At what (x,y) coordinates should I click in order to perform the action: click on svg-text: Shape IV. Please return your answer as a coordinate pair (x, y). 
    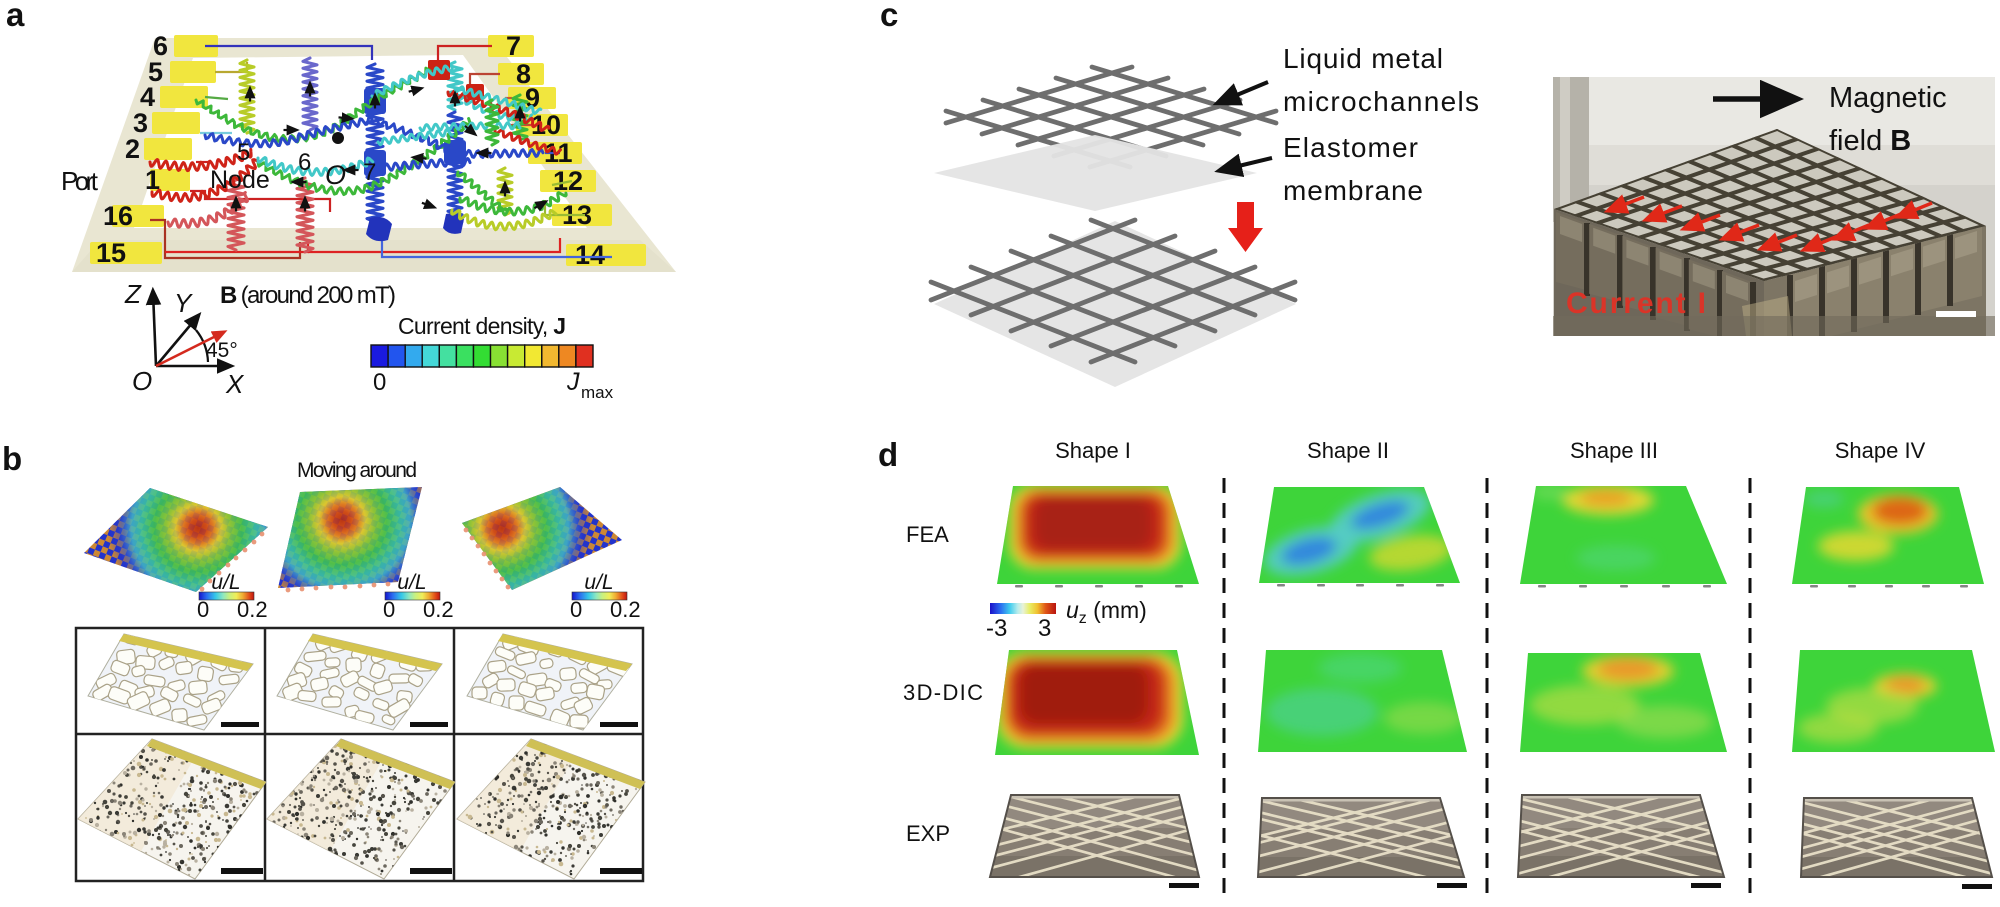
    Looking at the image, I should click on (1880, 450).